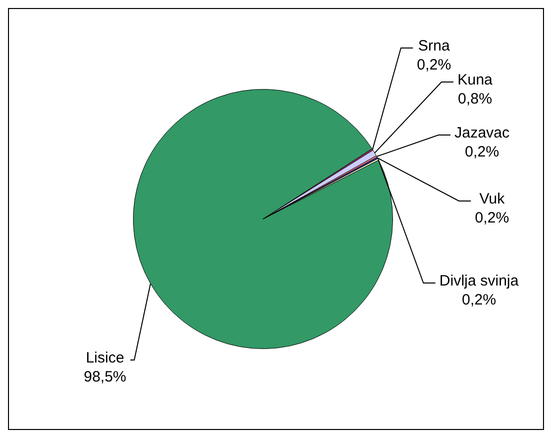  What do you see at coordinates (492, 199) in the screenshot?
I see `slice-label: Vuk` at bounding box center [492, 199].